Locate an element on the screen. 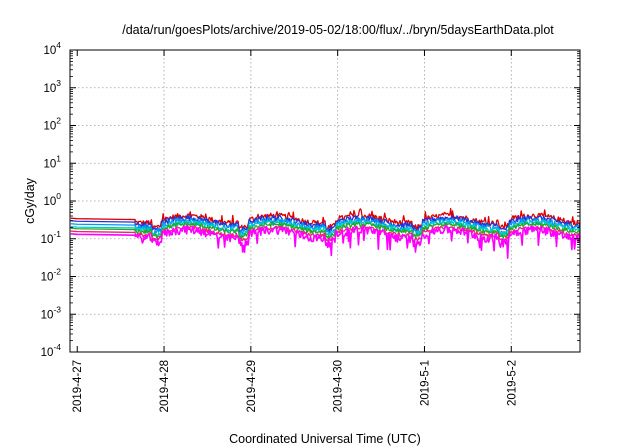  y-tick-exponent: 1 is located at coordinates (58, 158).